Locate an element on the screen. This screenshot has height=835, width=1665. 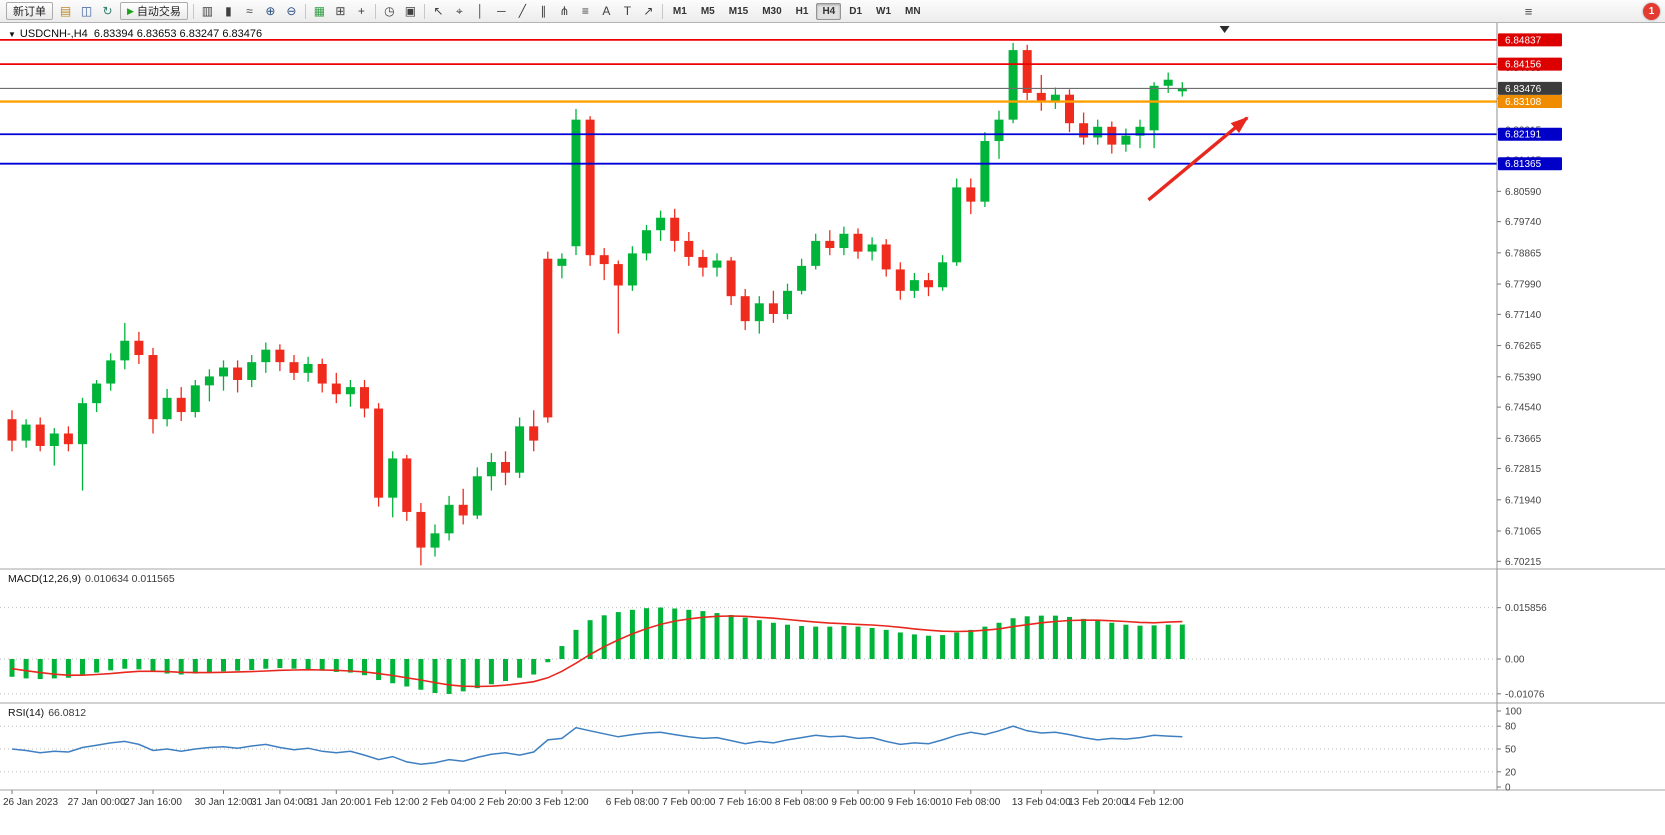
toolbar-icon-group-left: ▤ ◫ ↻ is located at coordinates (86, 11).